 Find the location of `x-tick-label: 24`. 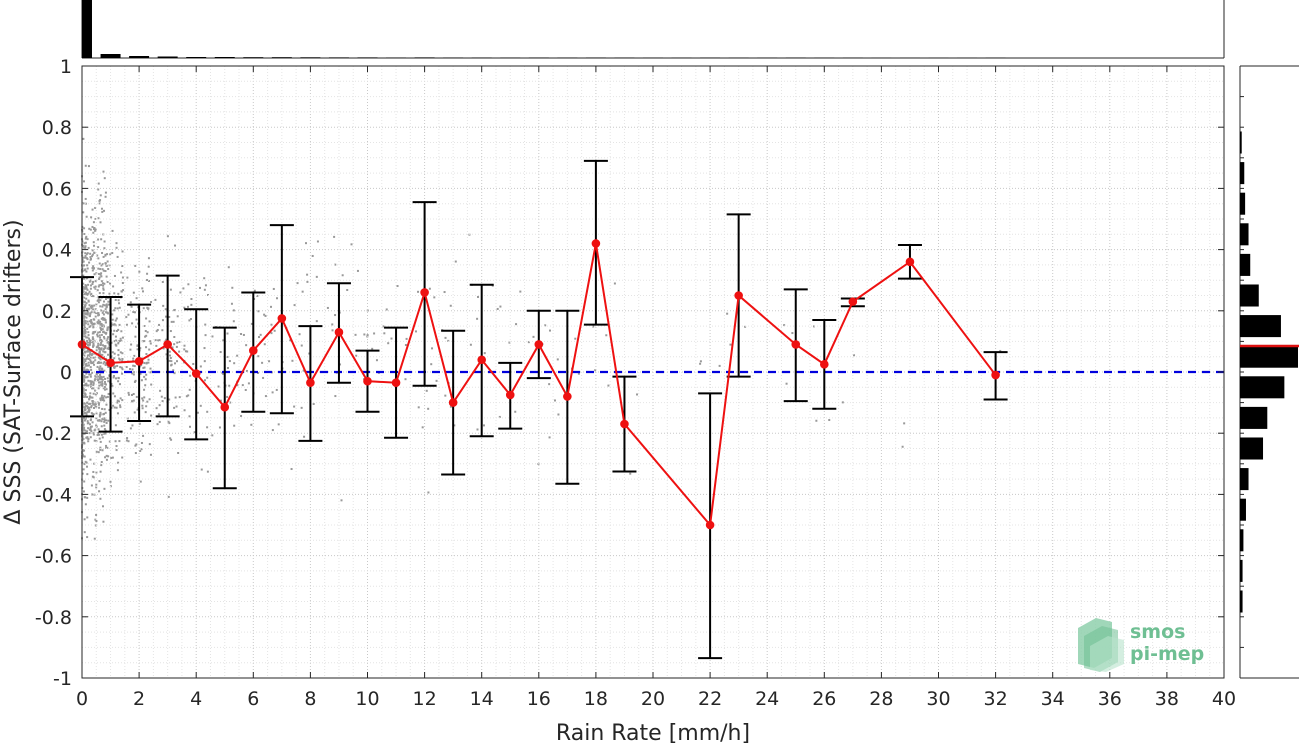

x-tick-label: 24 is located at coordinates (767, 699).